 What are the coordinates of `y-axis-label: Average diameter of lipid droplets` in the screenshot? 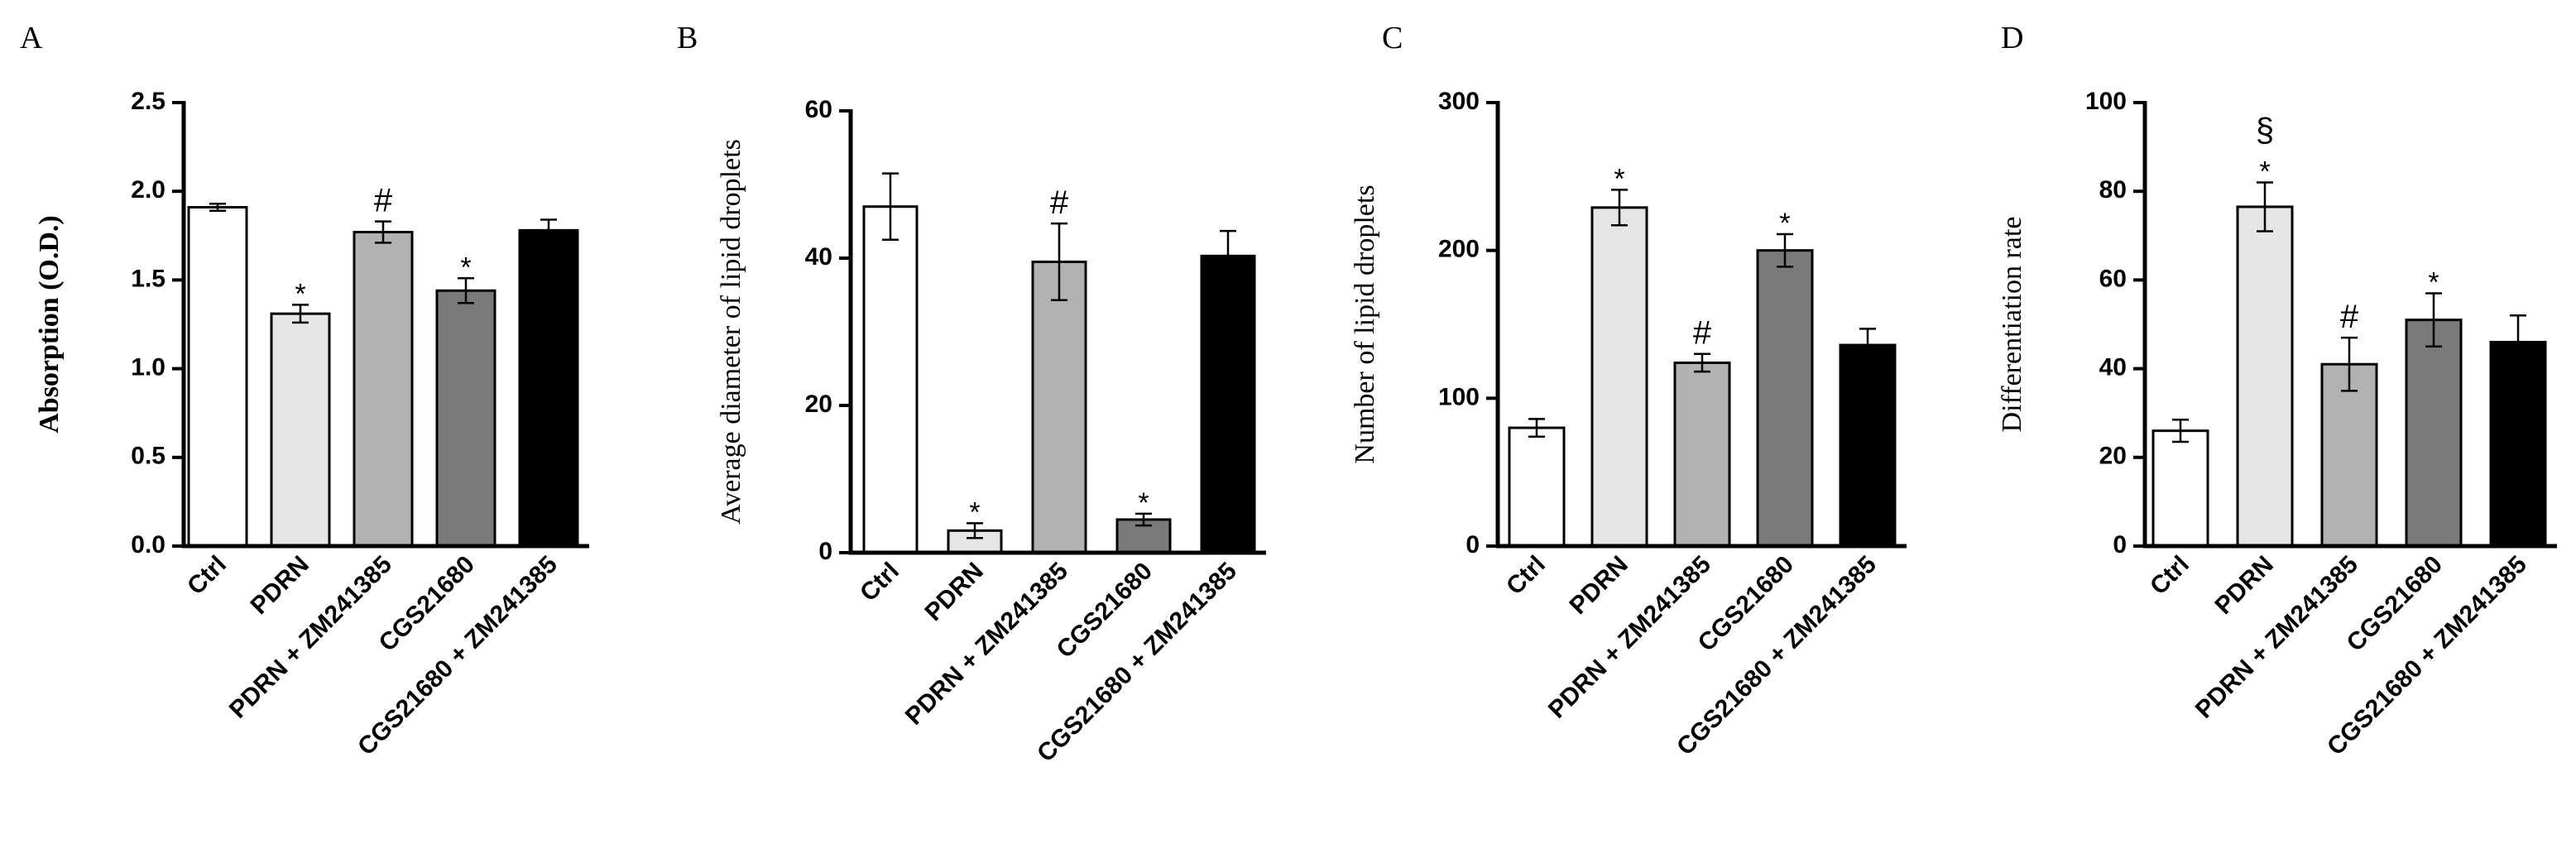 It's located at (731, 332).